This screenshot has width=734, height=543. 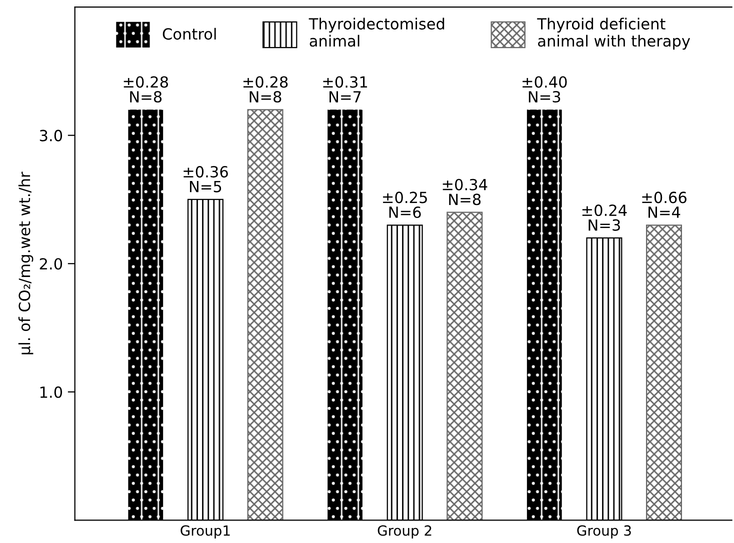 I want to click on data-label: ±0.25 N=6, so click(x=405, y=205).